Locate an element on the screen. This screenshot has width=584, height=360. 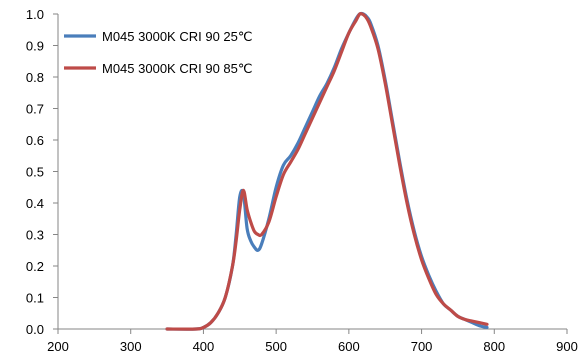
x-tick-label: 800 is located at coordinates (494, 346).